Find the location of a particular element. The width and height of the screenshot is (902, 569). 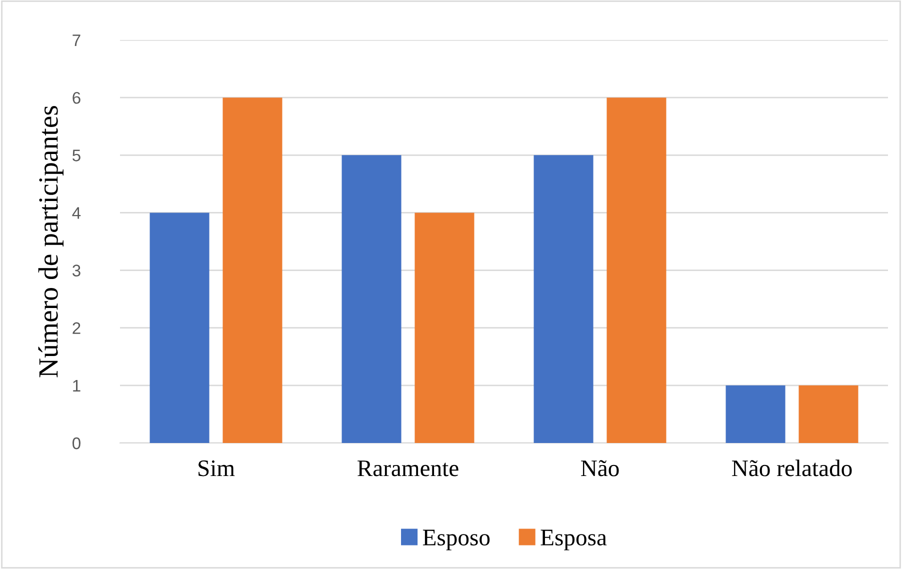

y-tick-label: 2 is located at coordinates (76, 328).